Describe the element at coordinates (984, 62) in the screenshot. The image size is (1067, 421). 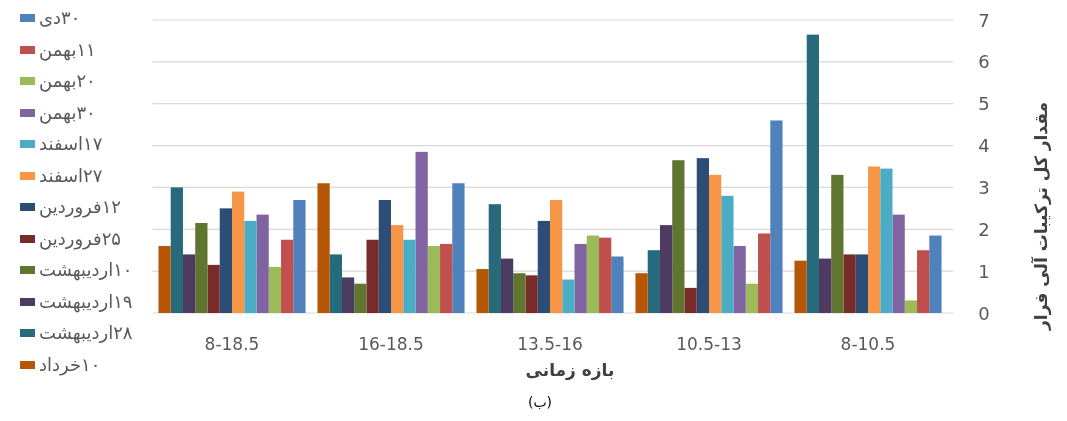
I see `y-tick-label: 6` at that location.